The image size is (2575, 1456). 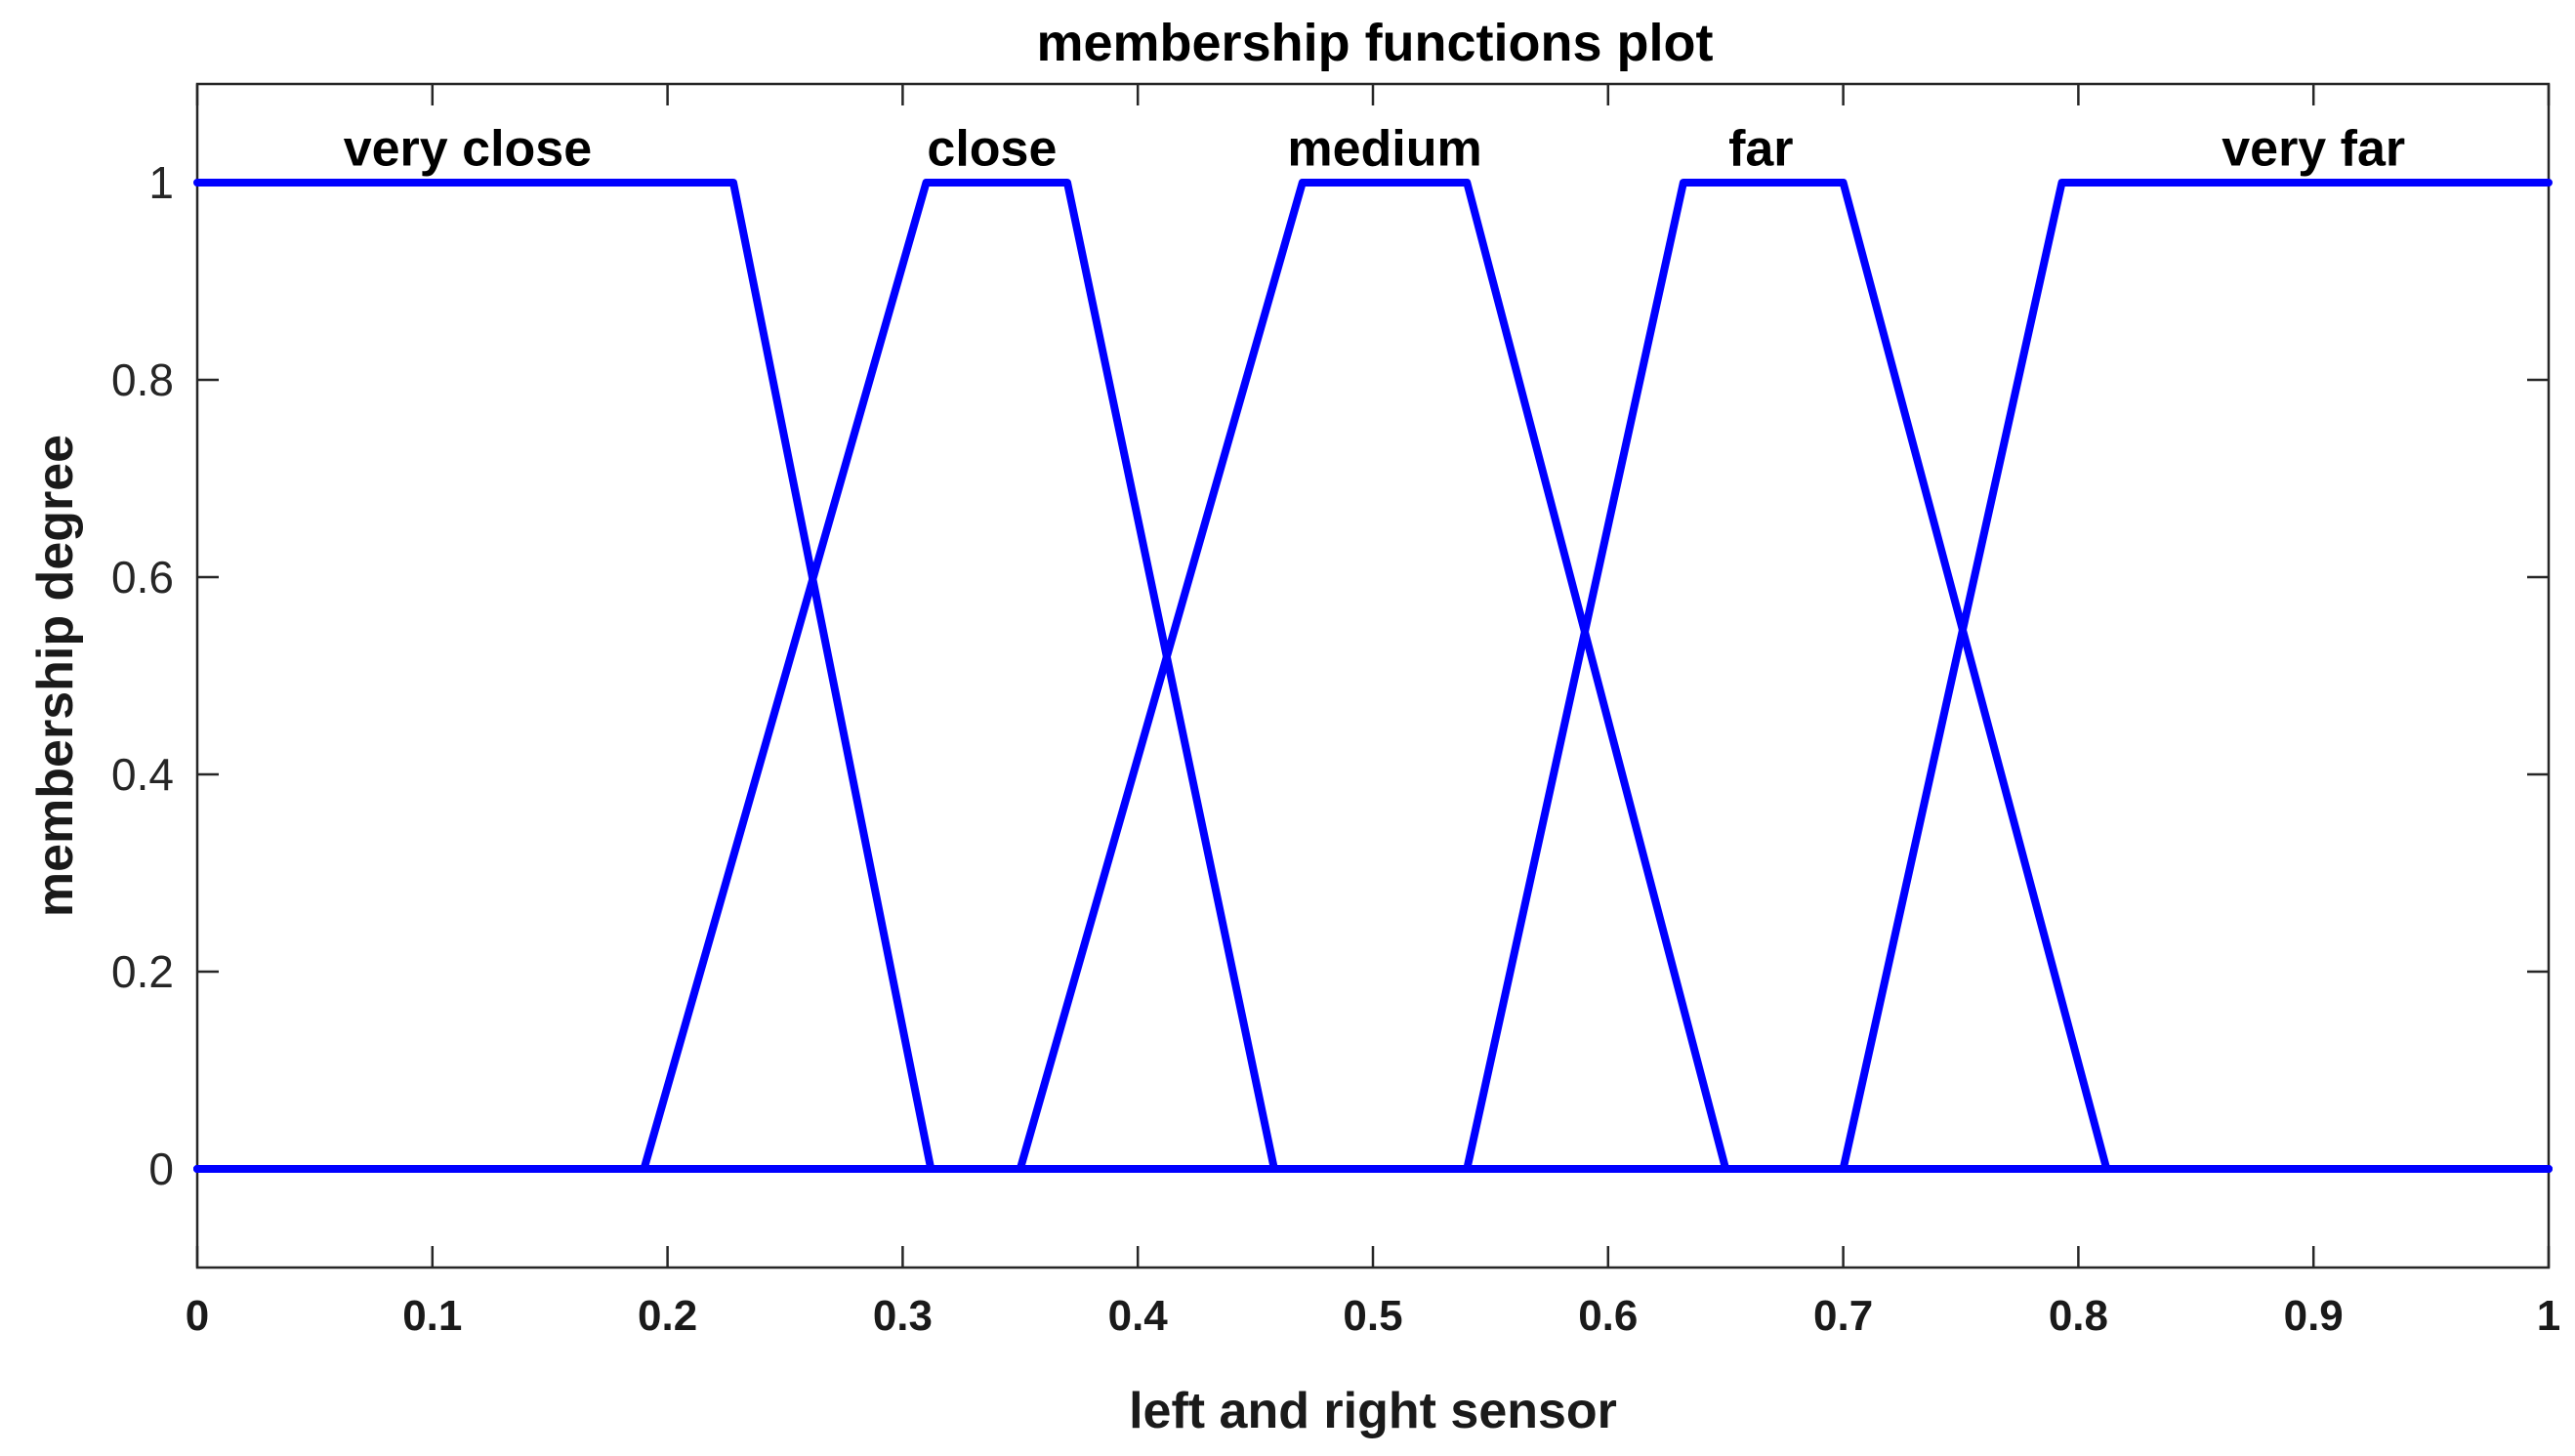 What do you see at coordinates (903, 1316) in the screenshot?
I see `x-tick-label: 0.3` at bounding box center [903, 1316].